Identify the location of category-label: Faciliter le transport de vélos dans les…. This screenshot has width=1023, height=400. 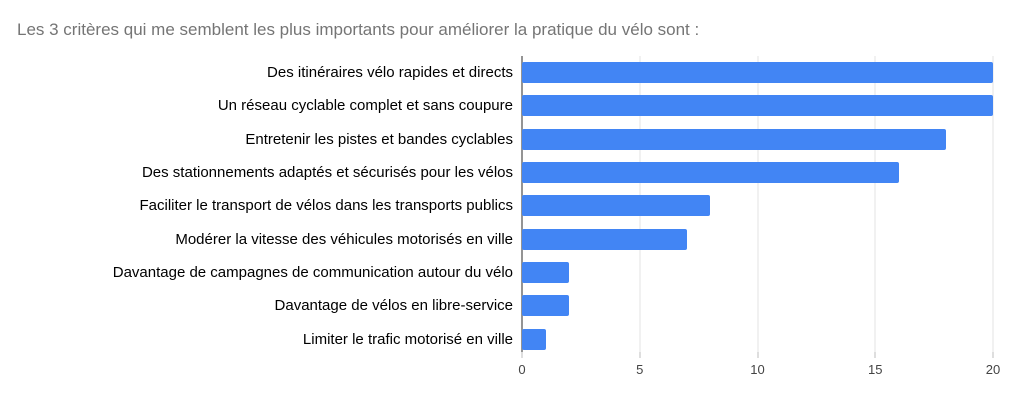
(326, 206).